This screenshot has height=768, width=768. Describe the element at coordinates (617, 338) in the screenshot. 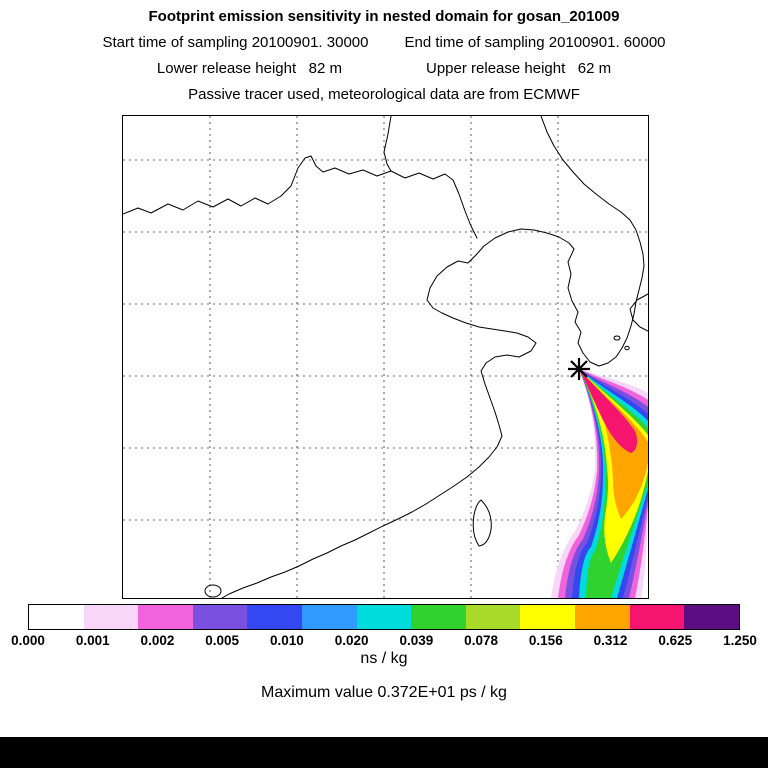

I see `tsushima-island` at that location.